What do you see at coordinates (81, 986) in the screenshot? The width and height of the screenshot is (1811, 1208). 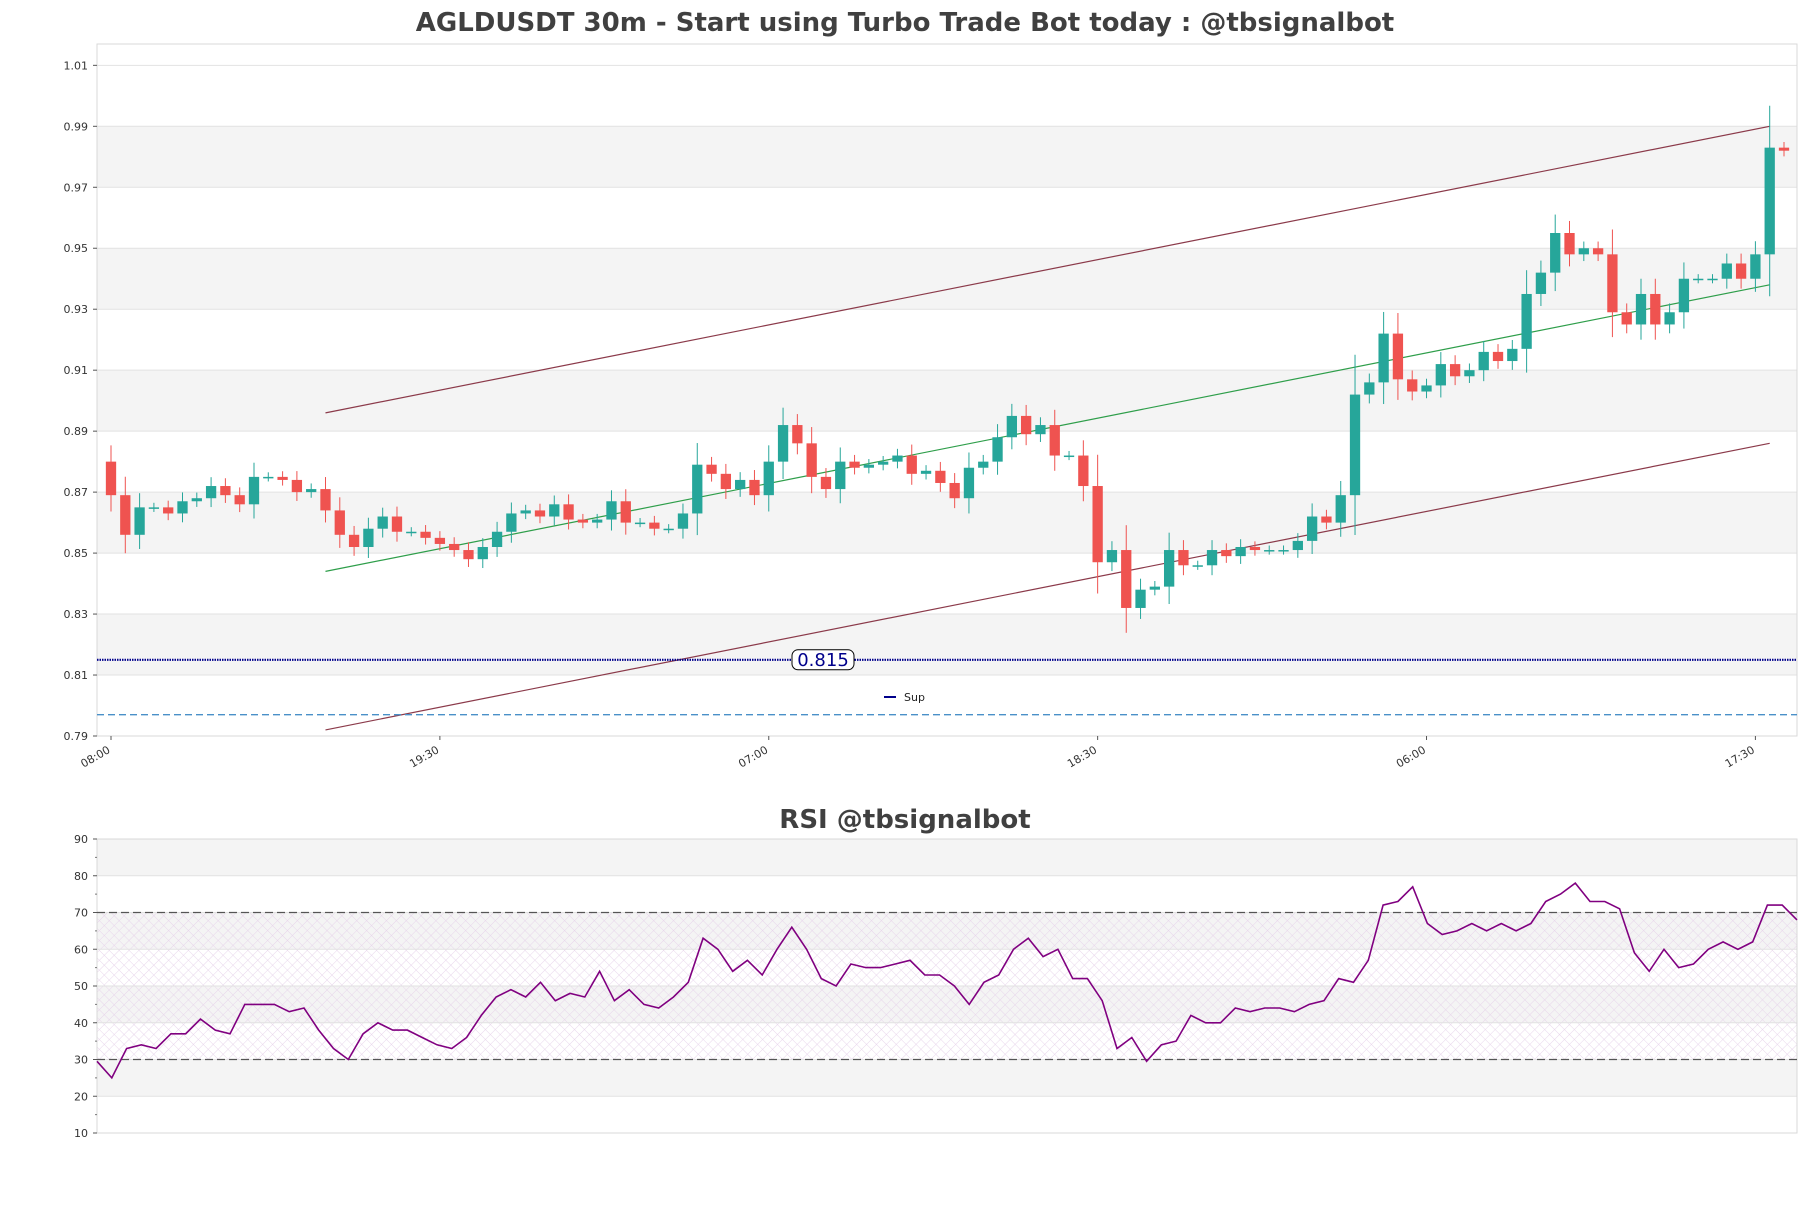 I see `rsi-ytick-label: 50` at bounding box center [81, 986].